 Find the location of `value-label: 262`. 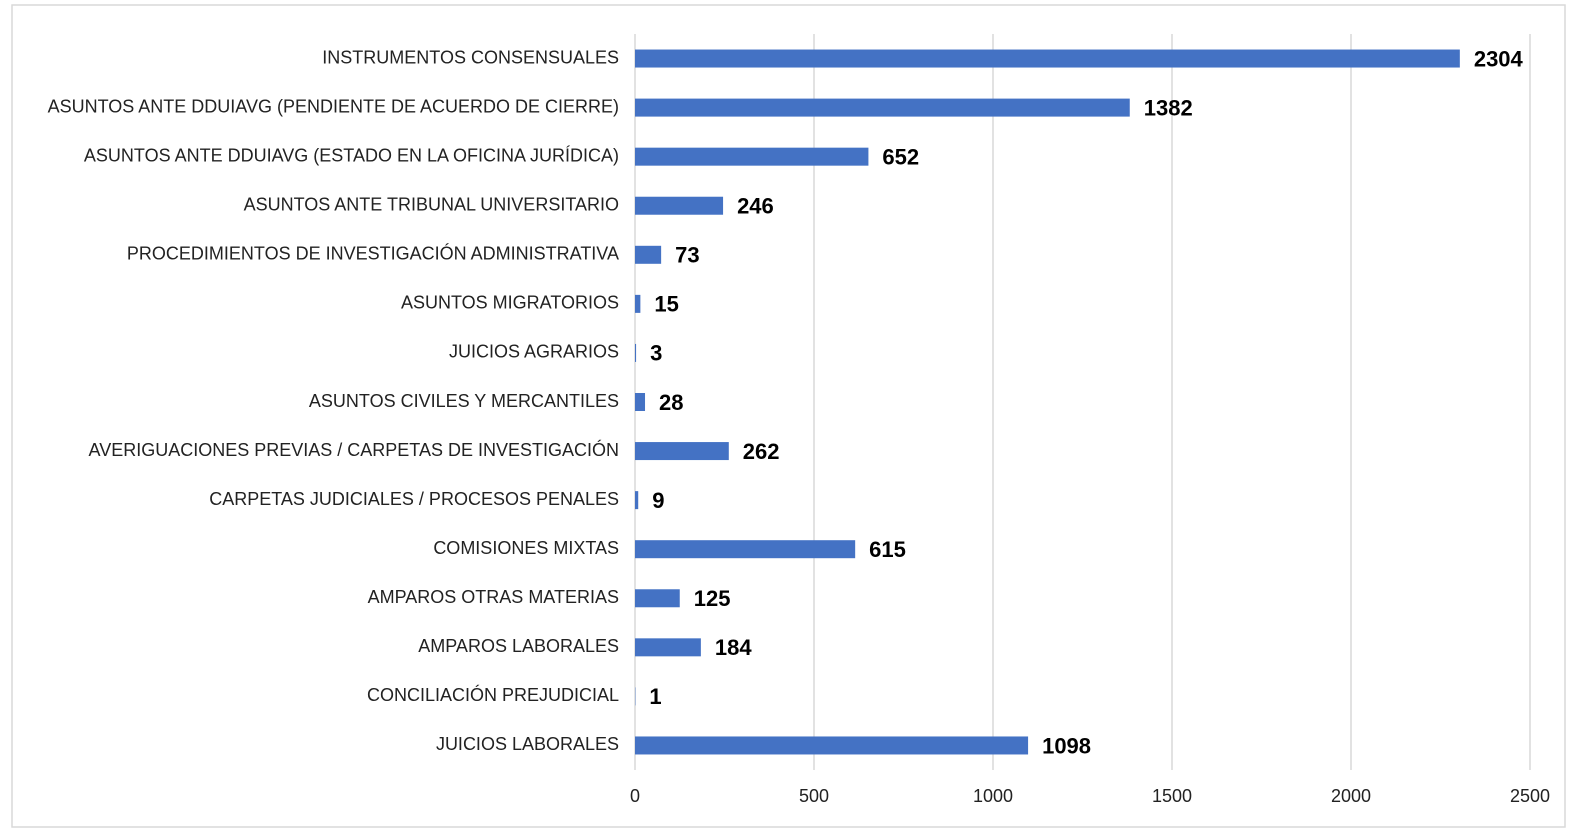

value-label: 262 is located at coordinates (761, 451).